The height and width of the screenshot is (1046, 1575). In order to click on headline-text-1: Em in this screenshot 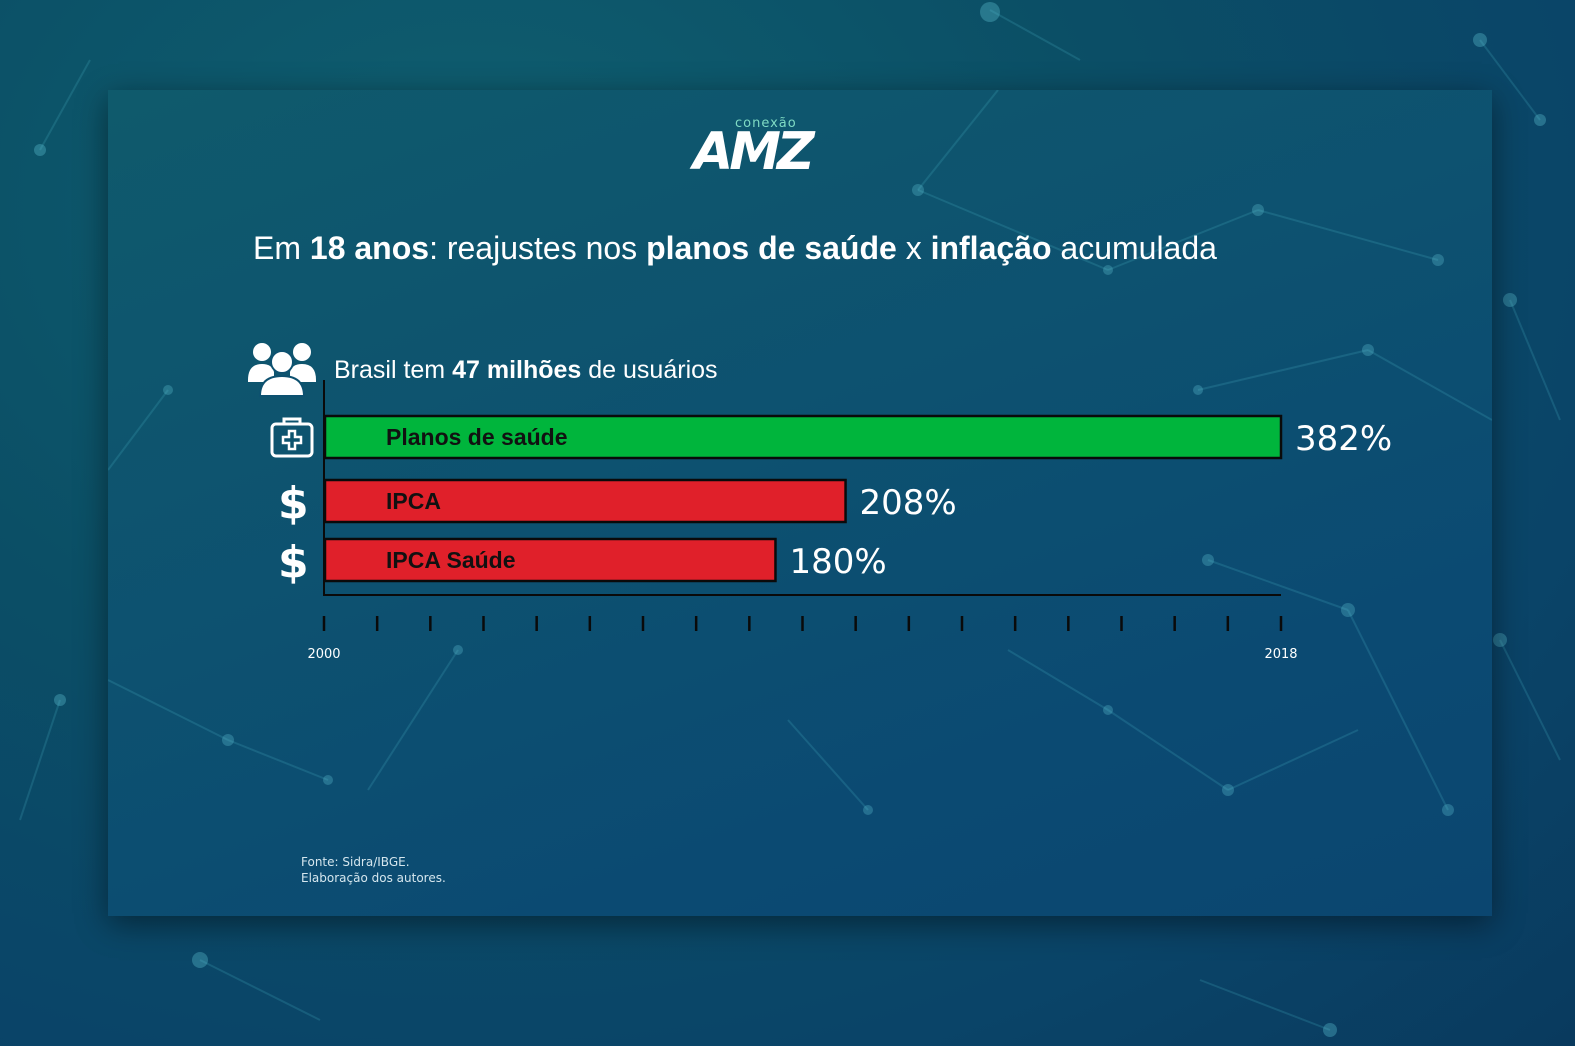, I will do `click(281, 248)`.